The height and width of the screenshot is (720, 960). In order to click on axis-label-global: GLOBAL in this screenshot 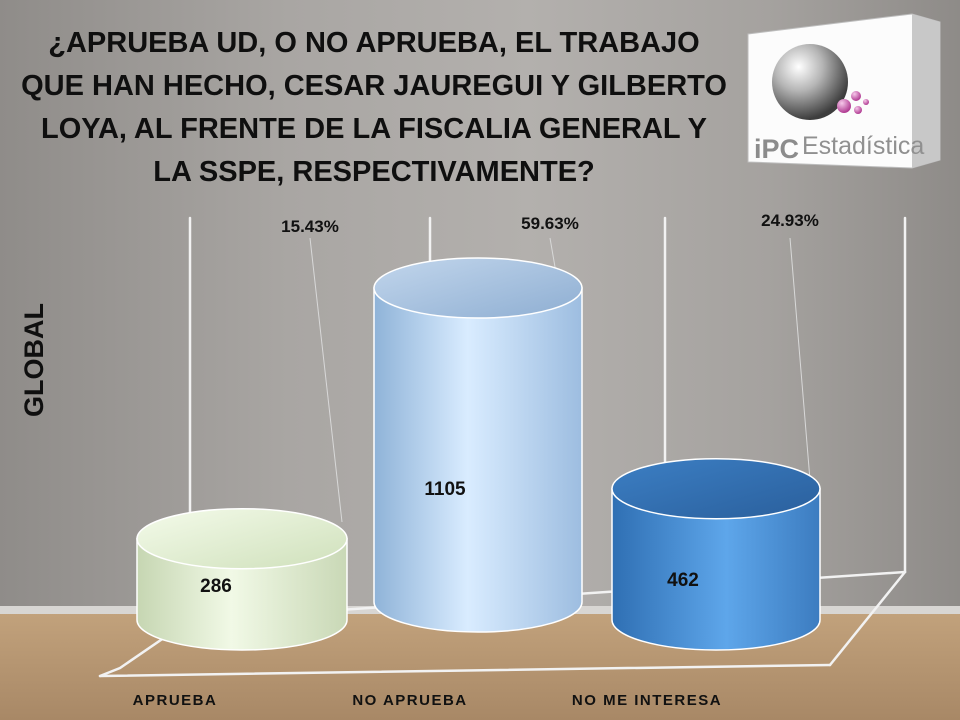, I will do `click(34, 360)`.